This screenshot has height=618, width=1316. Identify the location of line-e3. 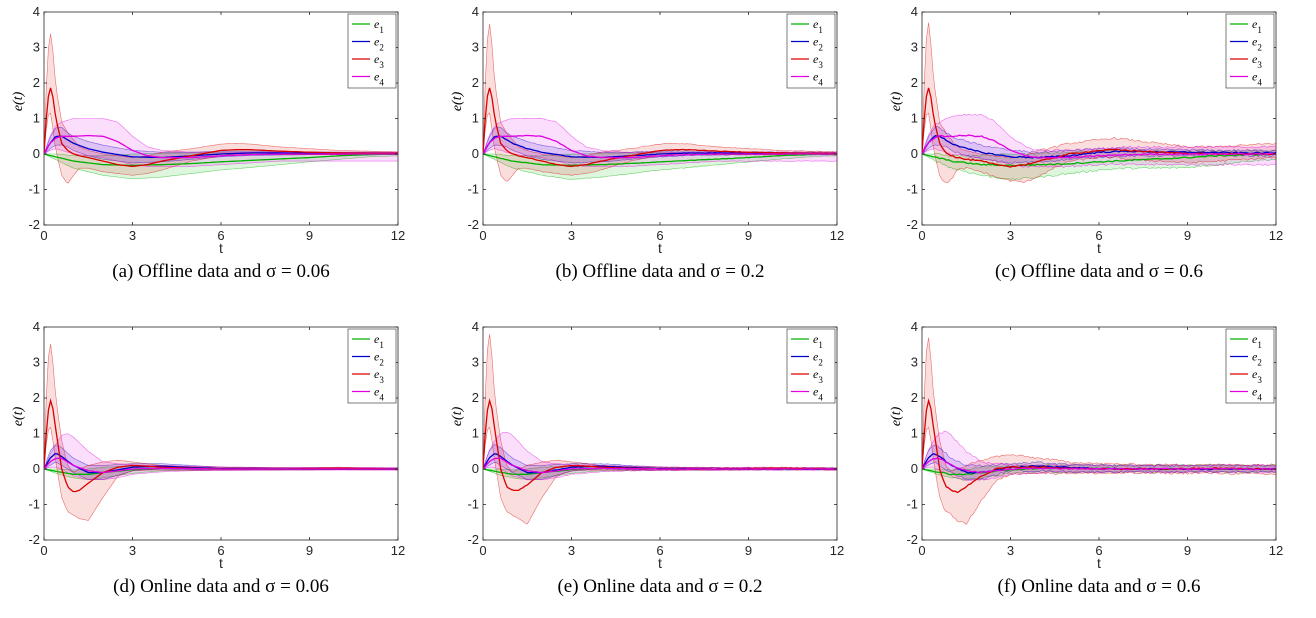
(221, 127).